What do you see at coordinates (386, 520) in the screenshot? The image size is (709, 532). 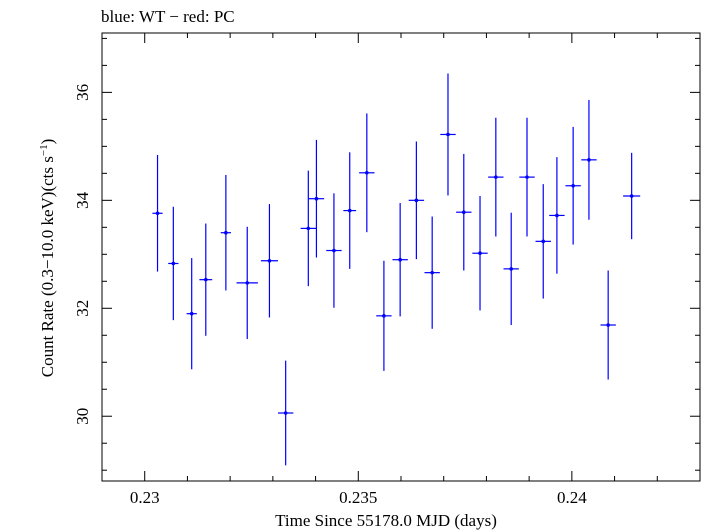 I see `x-axis-label: Time Since 55178.0 MJD (days)` at bounding box center [386, 520].